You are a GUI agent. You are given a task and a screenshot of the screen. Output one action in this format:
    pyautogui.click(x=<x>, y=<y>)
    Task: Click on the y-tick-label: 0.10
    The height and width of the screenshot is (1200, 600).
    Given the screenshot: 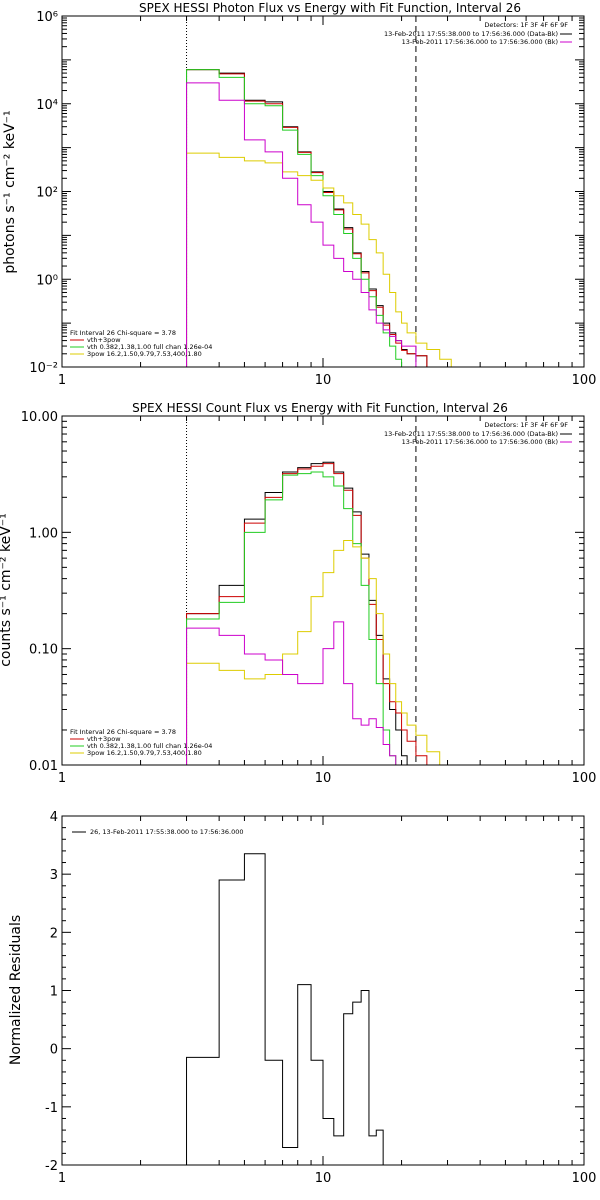 What is the action you would take?
    pyautogui.click(x=43, y=650)
    